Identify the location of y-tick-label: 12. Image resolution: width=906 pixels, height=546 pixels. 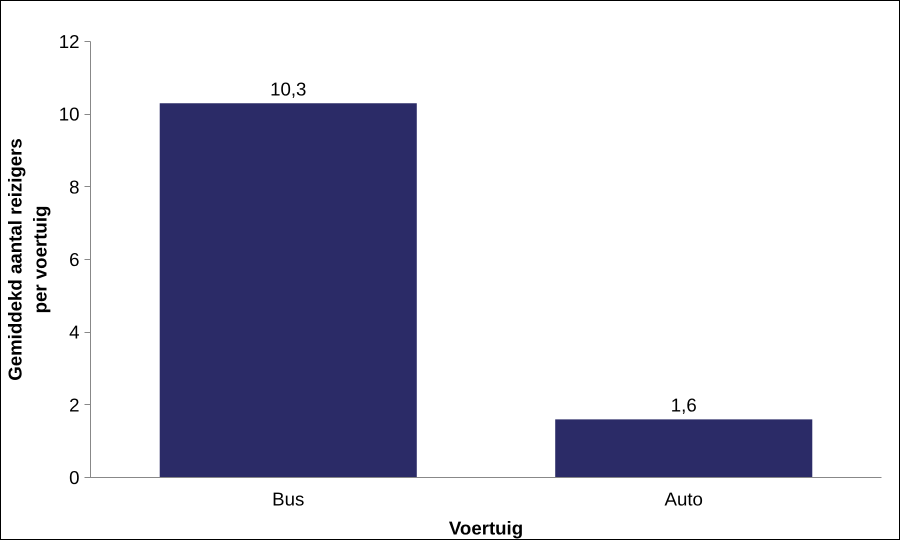
(69, 41).